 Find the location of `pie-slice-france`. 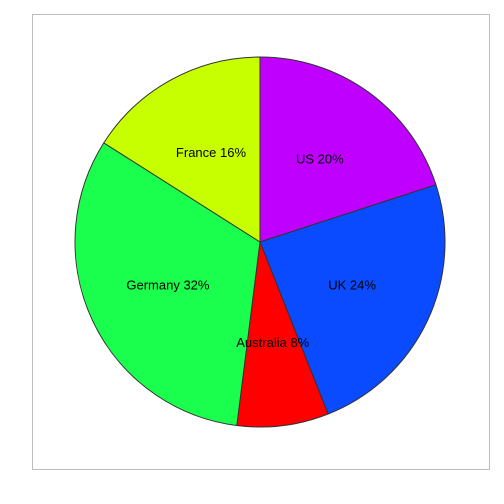

pie-slice-france is located at coordinates (182, 149).